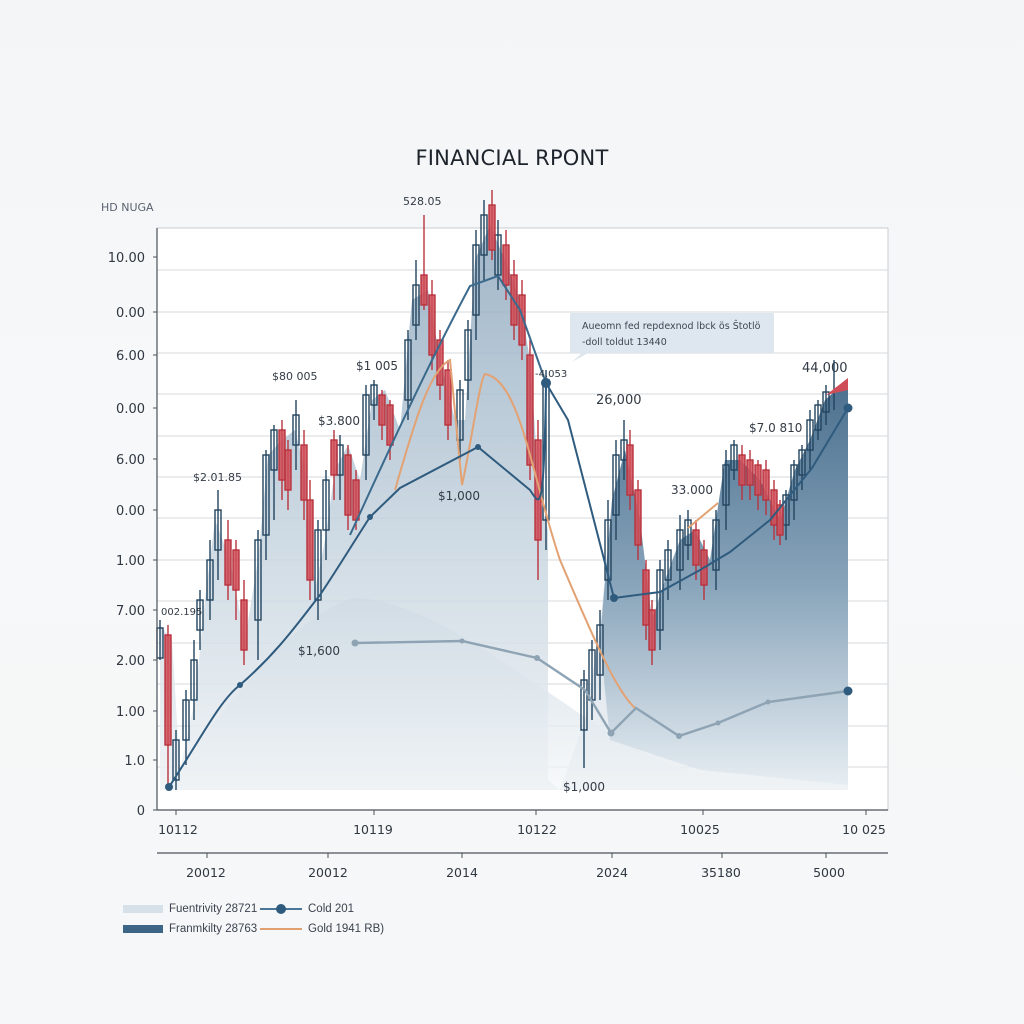 This screenshot has height=1024, width=1024. Describe the element at coordinates (281, 909) in the screenshot. I see `legend-line-dot-icon` at that location.